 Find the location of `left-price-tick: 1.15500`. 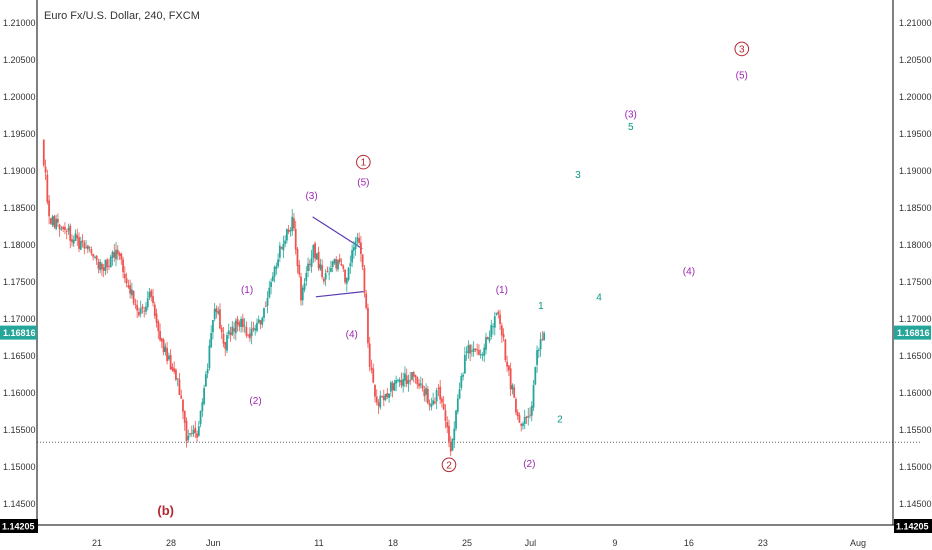

left-price-tick: 1.15500 is located at coordinates (19, 430).